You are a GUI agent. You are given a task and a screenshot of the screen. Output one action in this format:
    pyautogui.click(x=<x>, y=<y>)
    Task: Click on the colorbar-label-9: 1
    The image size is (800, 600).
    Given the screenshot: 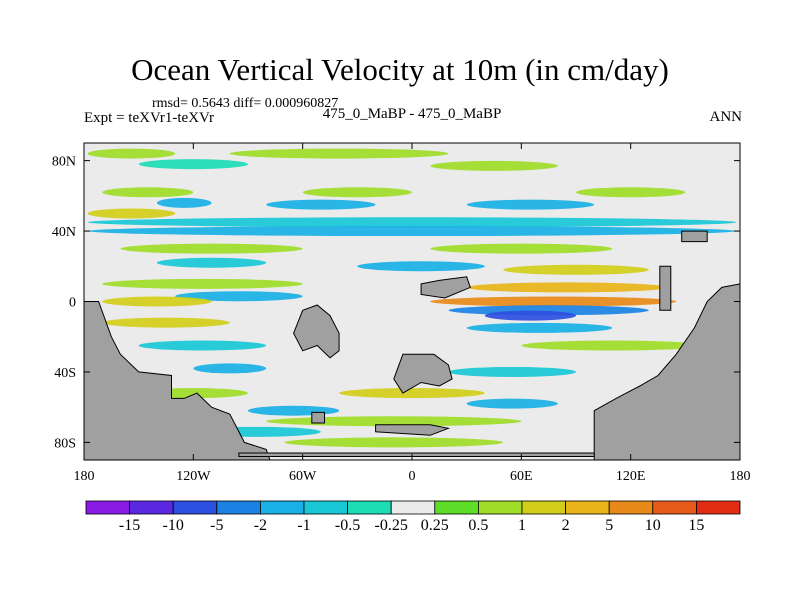 What is the action you would take?
    pyautogui.click(x=522, y=525)
    